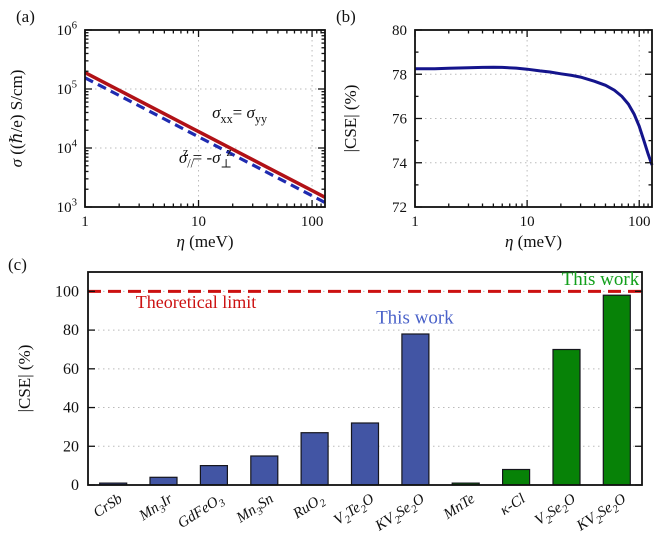 This screenshot has height=546, width=662. Describe the element at coordinates (399, 208) in the screenshot. I see `y-tick-label: 72` at that location.